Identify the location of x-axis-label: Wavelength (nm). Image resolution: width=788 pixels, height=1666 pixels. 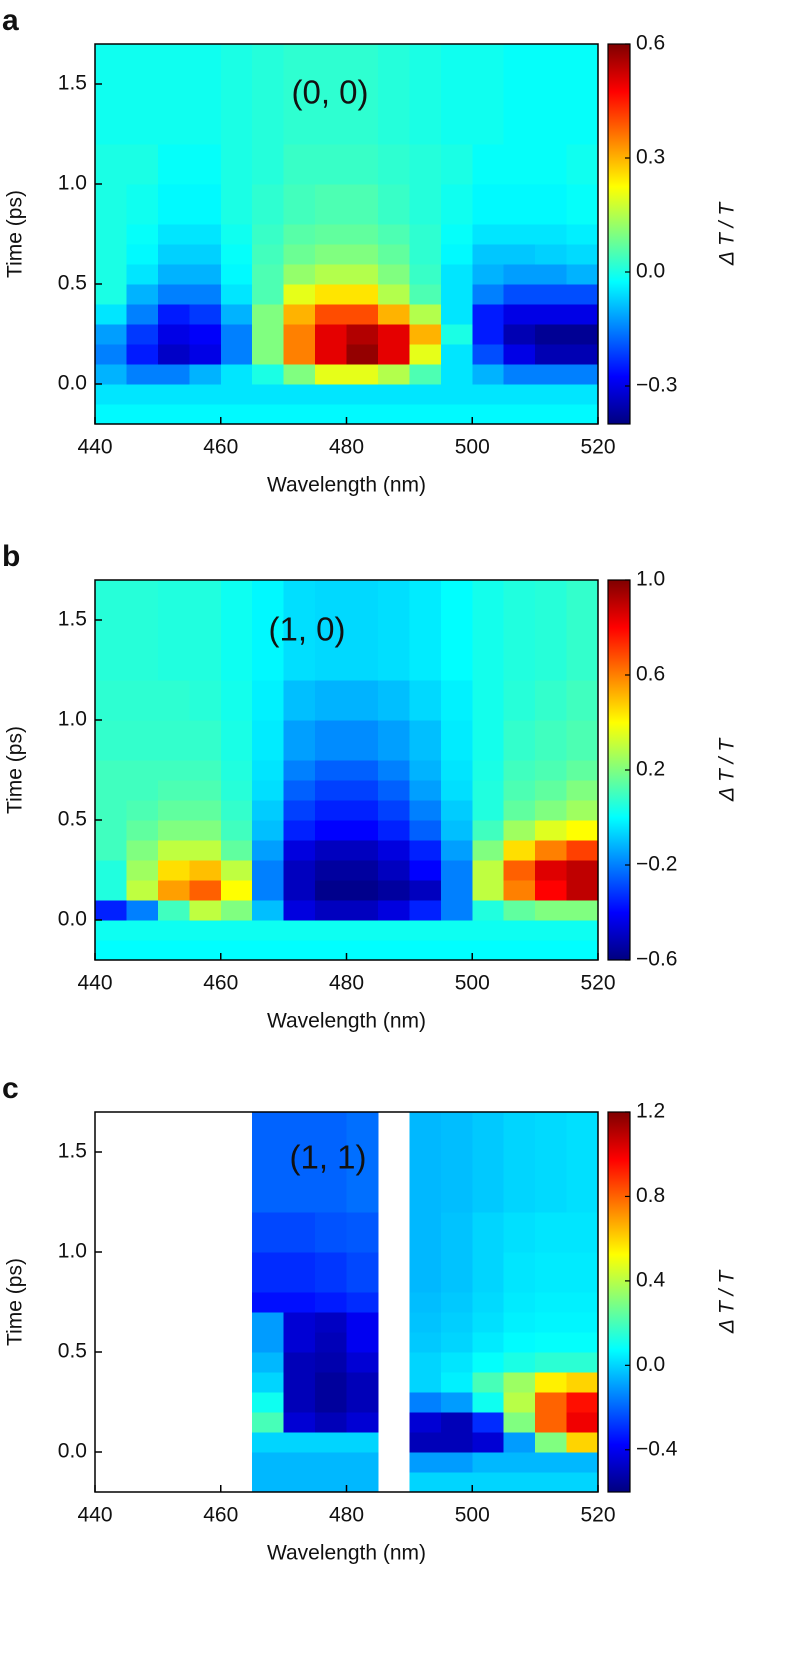
(346, 1021).